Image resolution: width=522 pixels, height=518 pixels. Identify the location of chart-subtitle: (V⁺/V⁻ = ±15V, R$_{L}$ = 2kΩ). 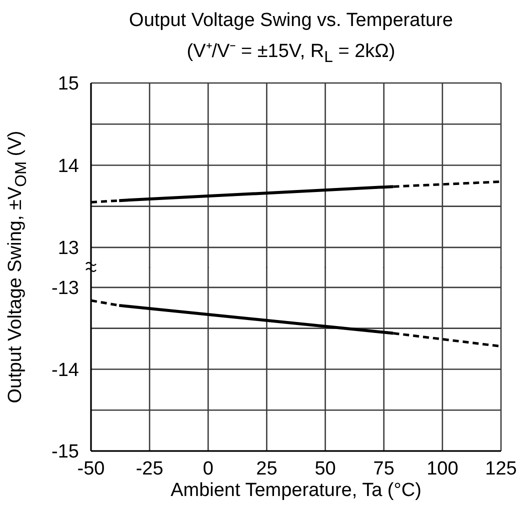
(291, 53).